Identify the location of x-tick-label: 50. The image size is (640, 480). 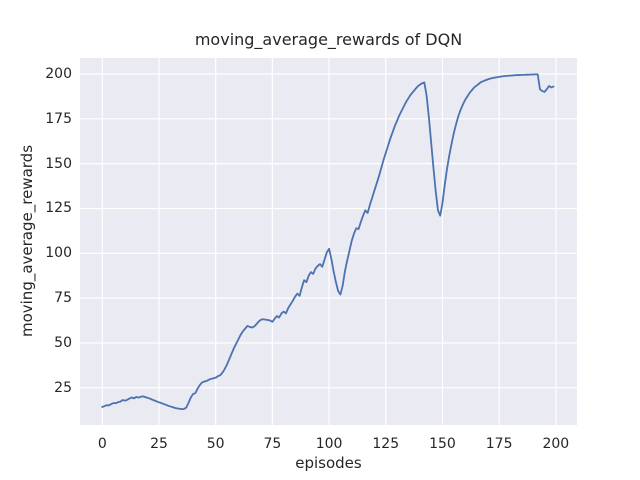
(215, 444).